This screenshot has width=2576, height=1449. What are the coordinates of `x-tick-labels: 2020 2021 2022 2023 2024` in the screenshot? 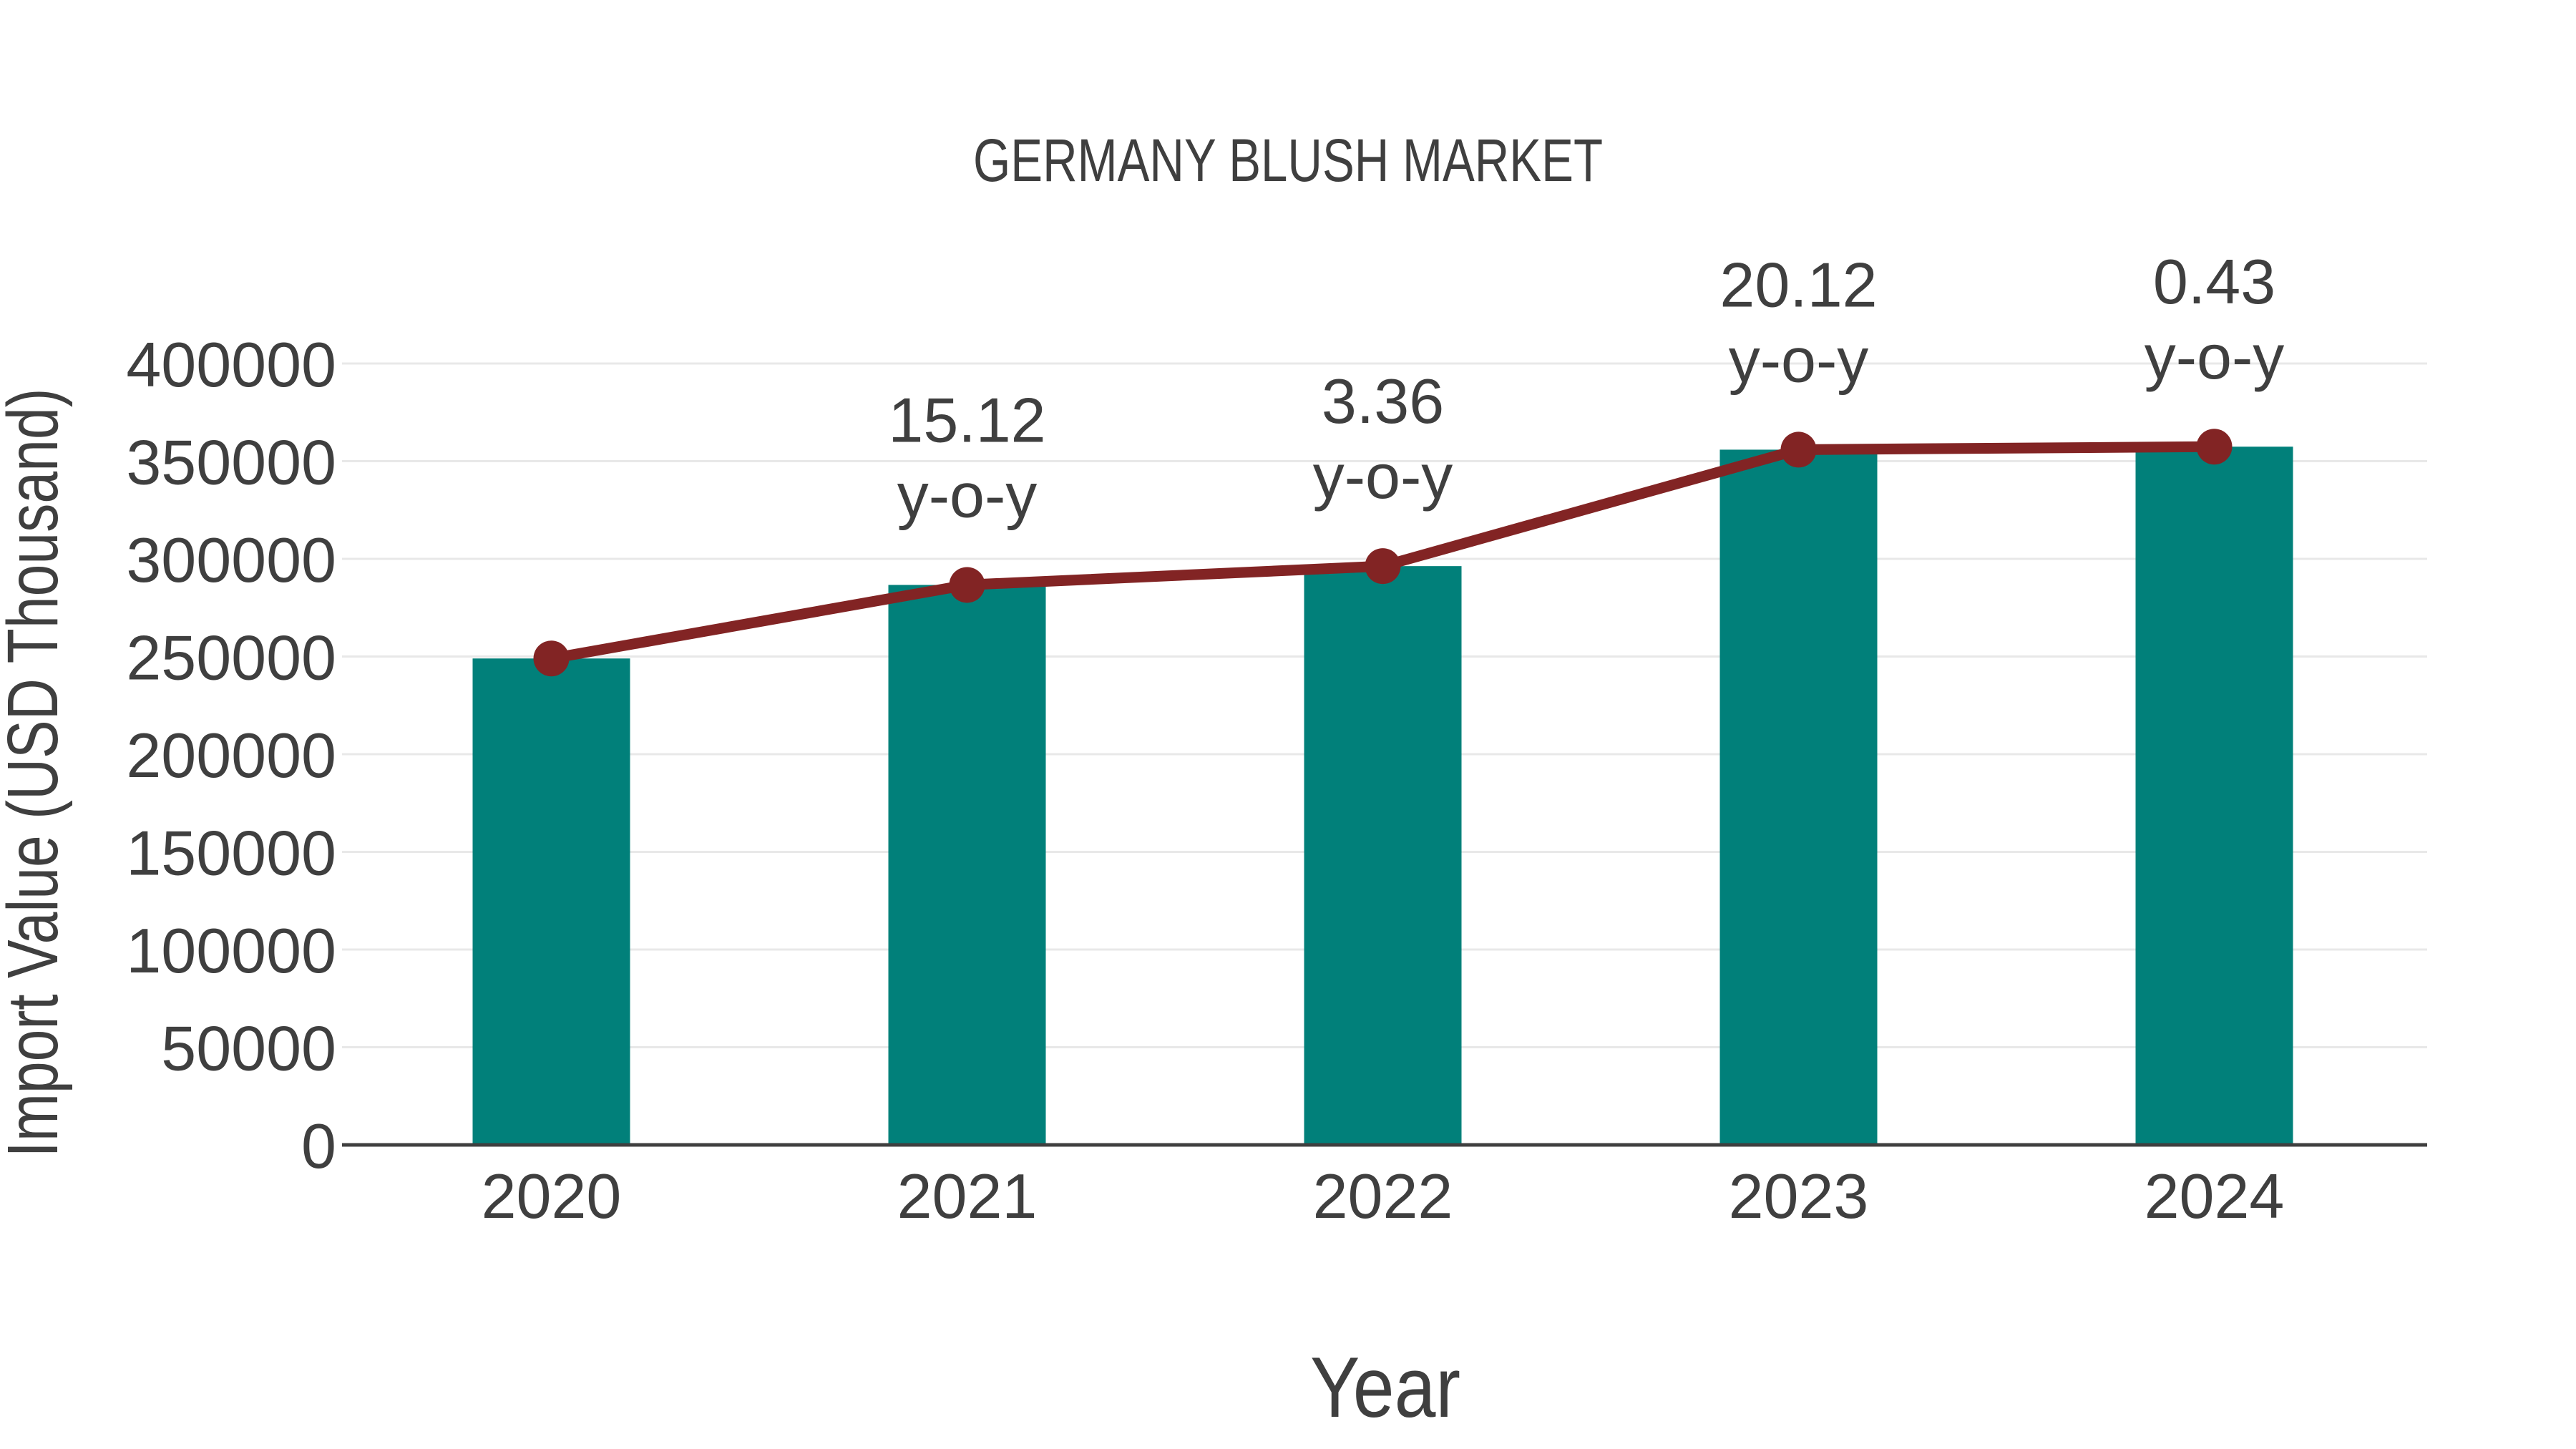 It's located at (1383, 1196).